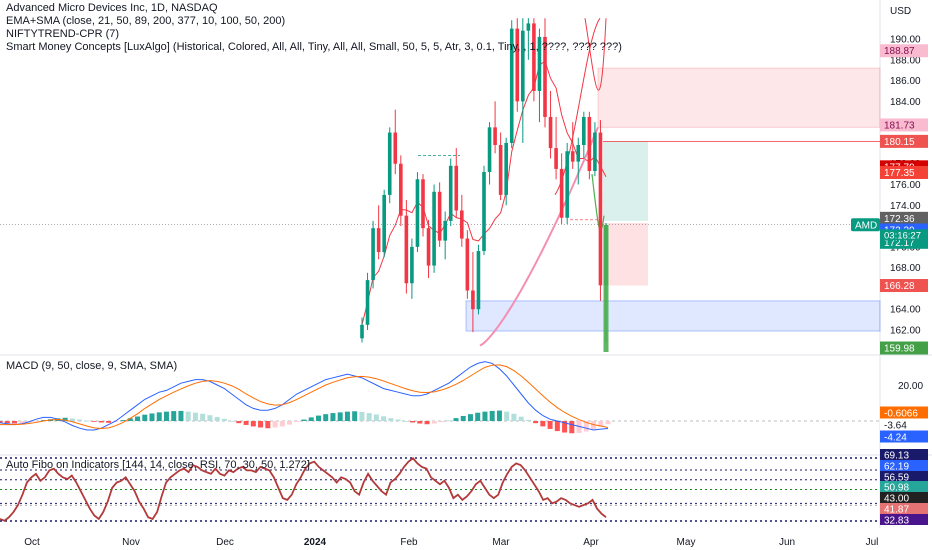 Image resolution: width=932 pixels, height=550 pixels. I want to click on price-tag-label: 166.28, so click(899, 286).